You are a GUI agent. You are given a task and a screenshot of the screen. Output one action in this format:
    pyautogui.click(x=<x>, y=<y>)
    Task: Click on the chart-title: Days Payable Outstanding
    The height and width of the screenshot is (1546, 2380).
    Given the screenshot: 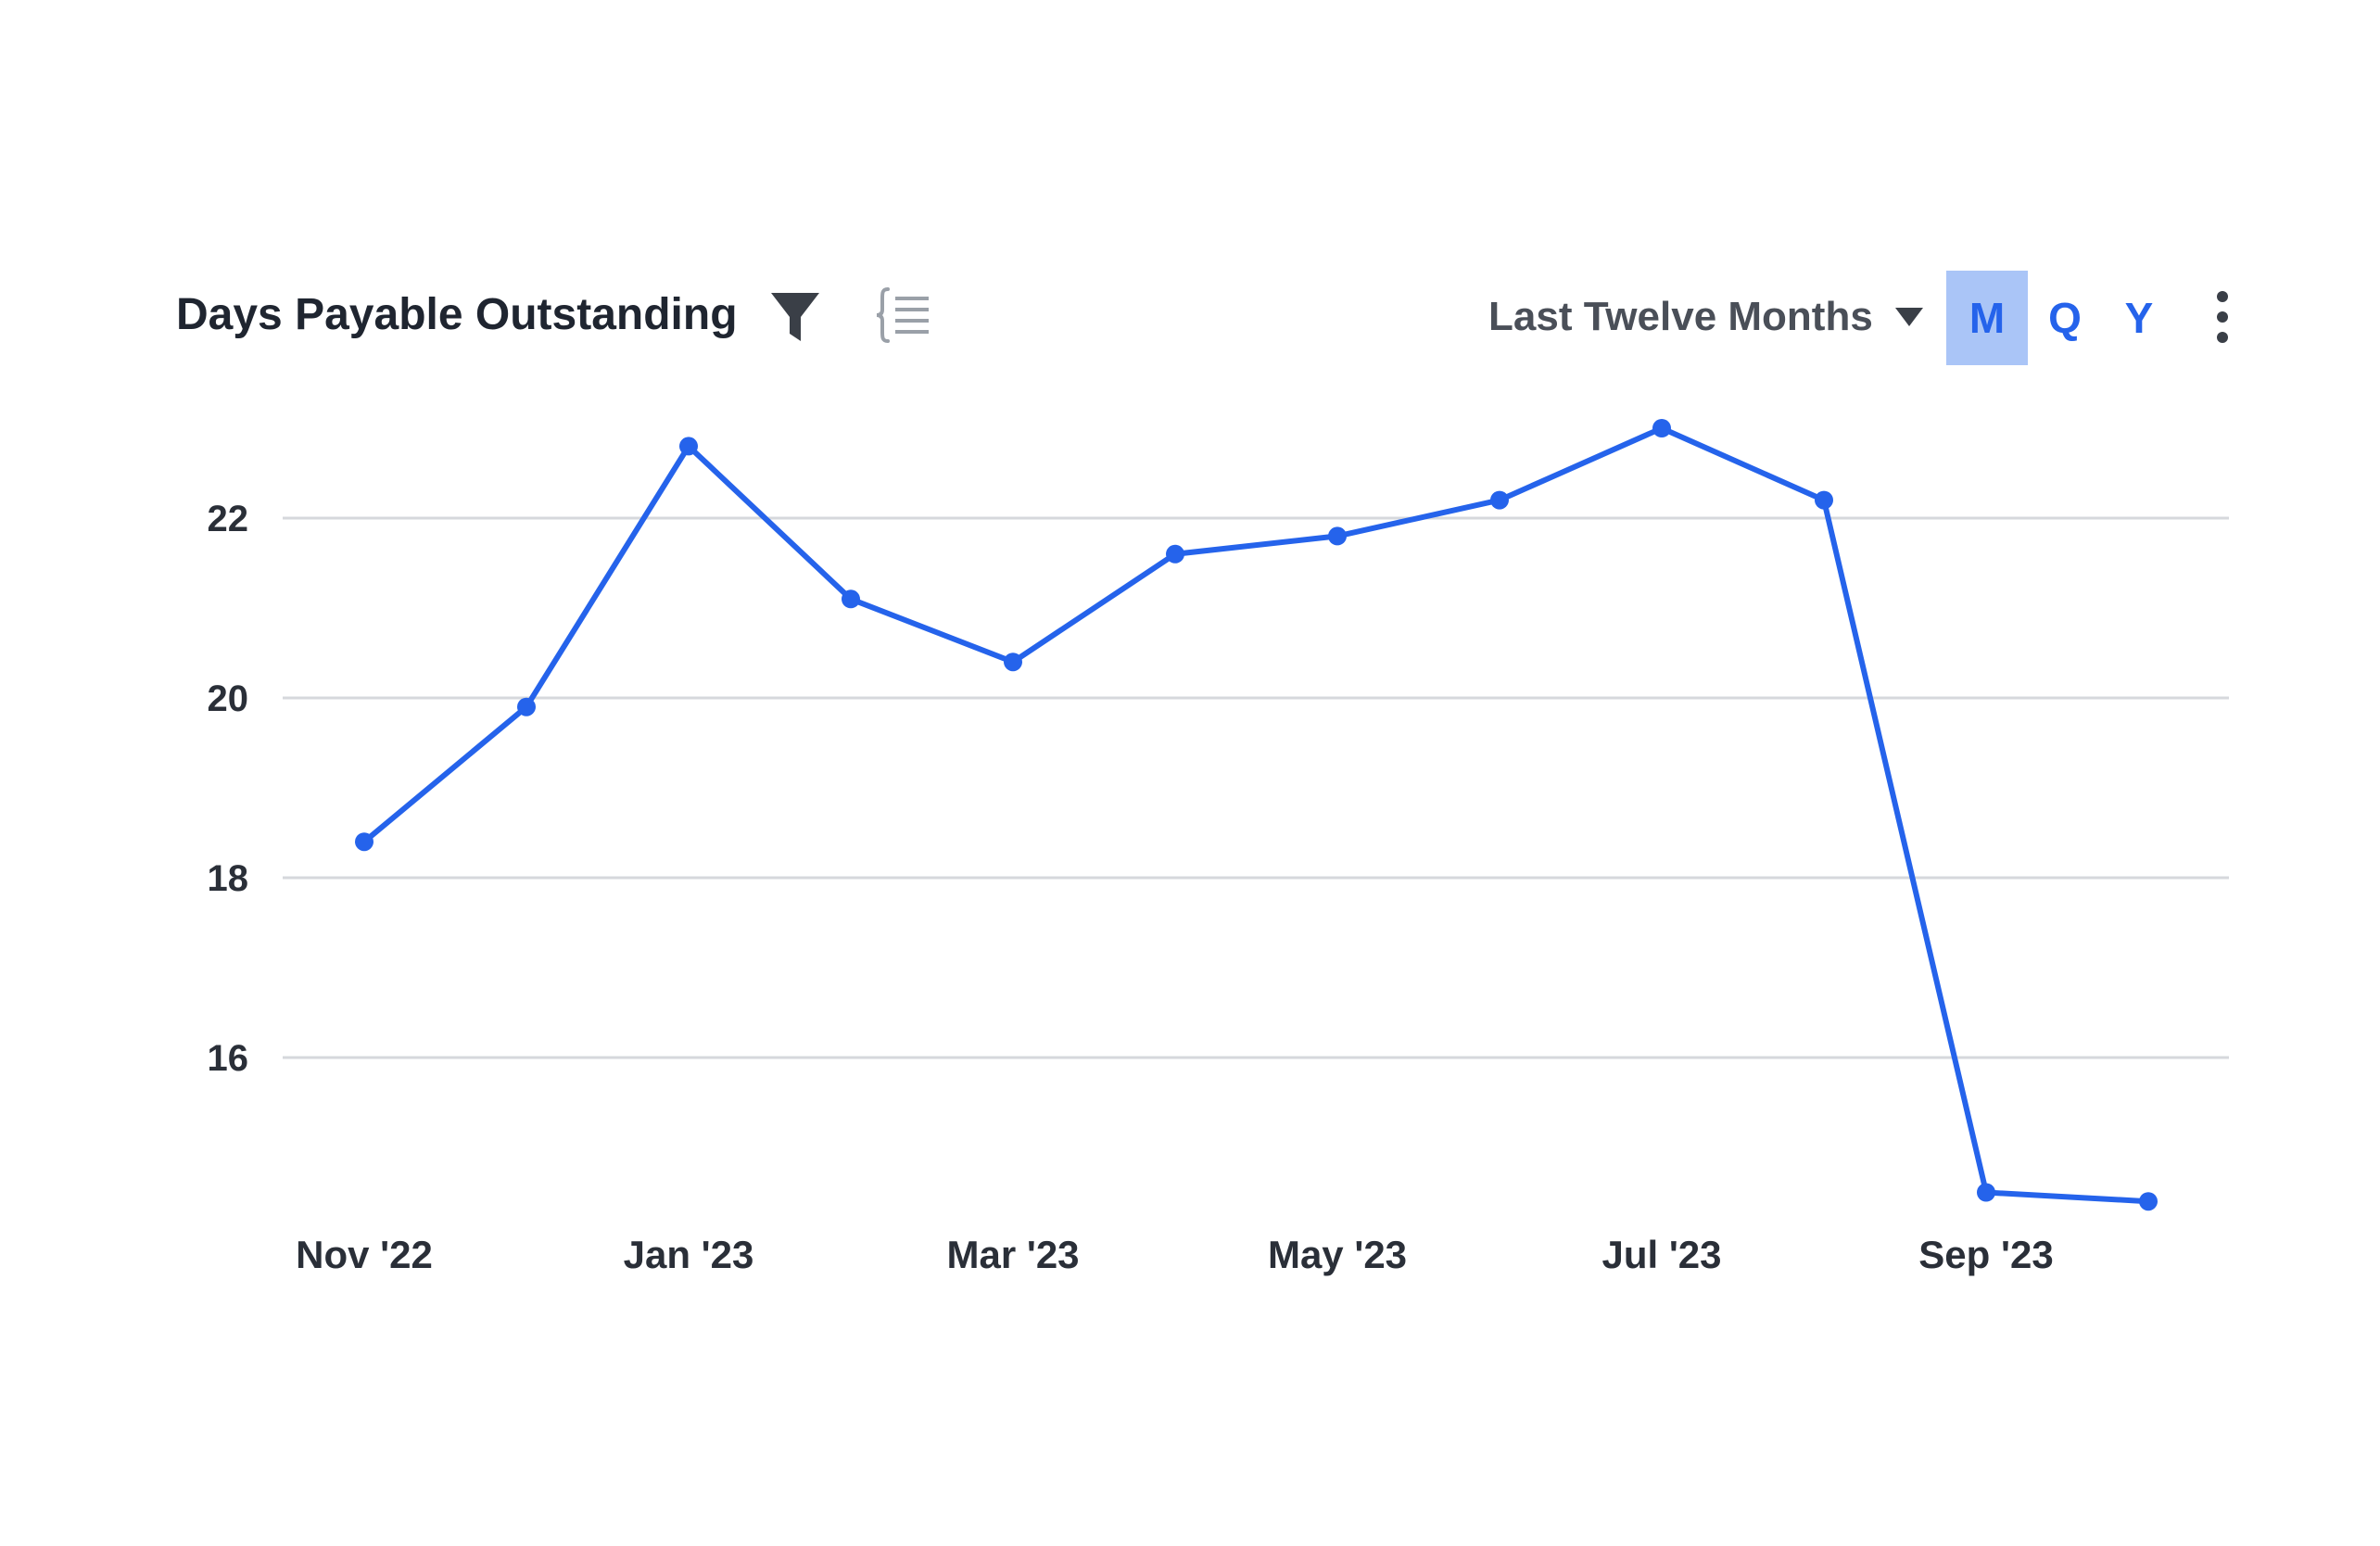 What is the action you would take?
    pyautogui.click(x=457, y=314)
    